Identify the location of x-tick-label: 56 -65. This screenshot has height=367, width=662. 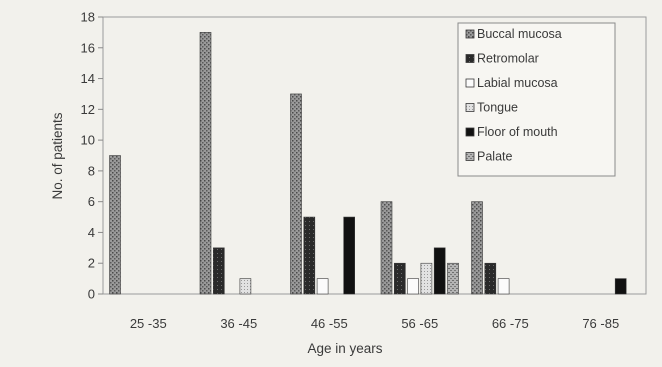
(419, 323).